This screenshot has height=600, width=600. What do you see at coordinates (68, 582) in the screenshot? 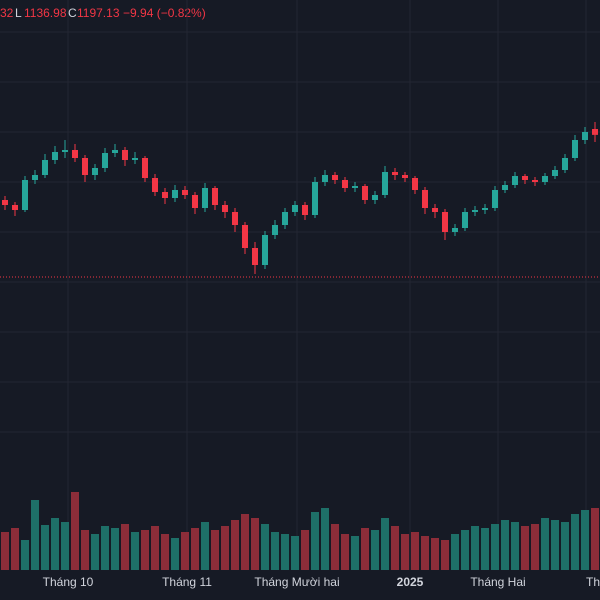
I see `x-tick-label: Tháng 10` at bounding box center [68, 582].